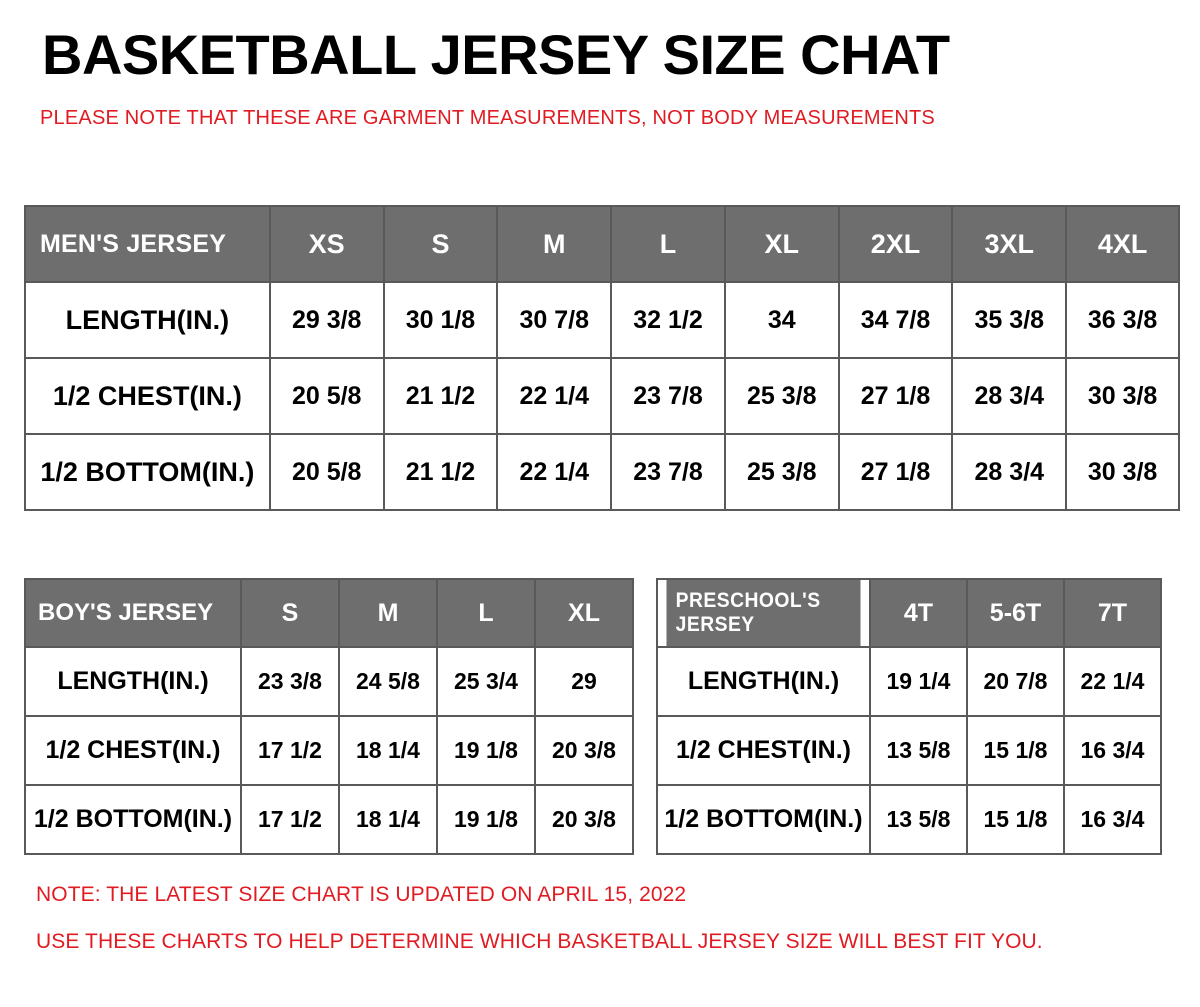 This screenshot has height=1007, width=1200. I want to click on table-row: 1/2 BOTTOM(IN.) 13 5/8 15 1/8 16 3/4, so click(909, 819).